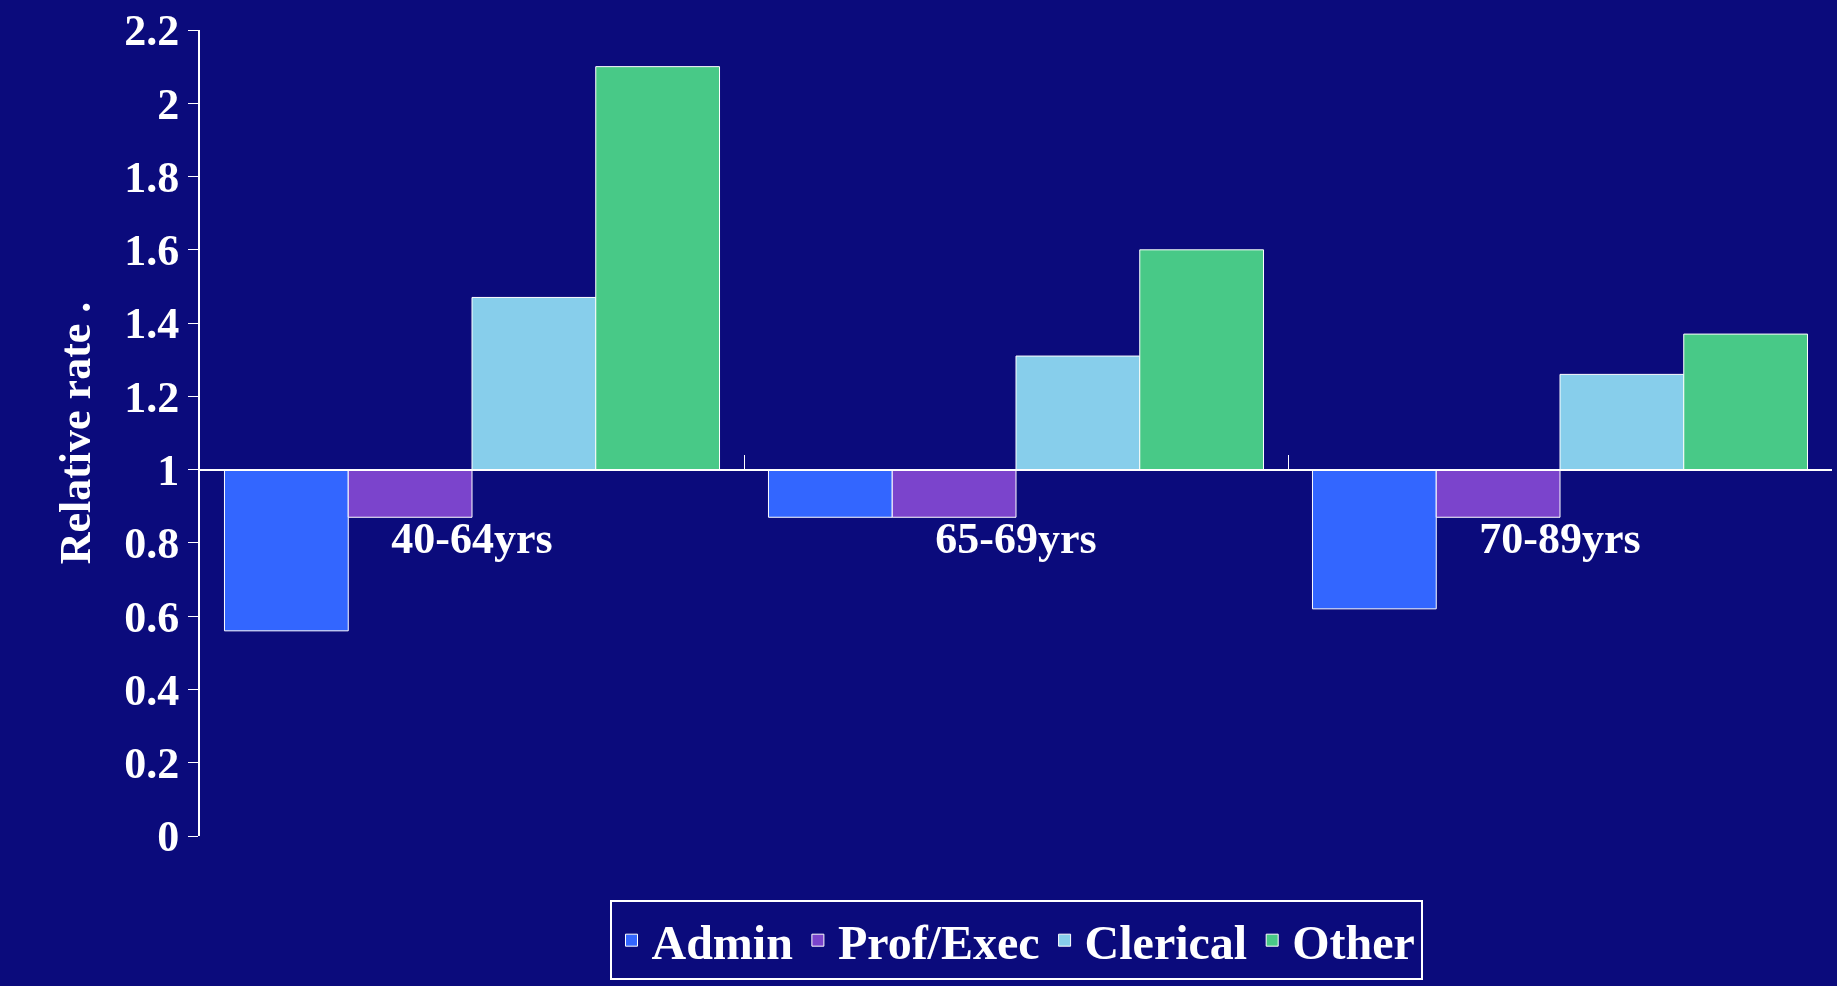 This screenshot has height=986, width=1837. Describe the element at coordinates (152, 690) in the screenshot. I see `y-tick-label: 0.4` at that location.